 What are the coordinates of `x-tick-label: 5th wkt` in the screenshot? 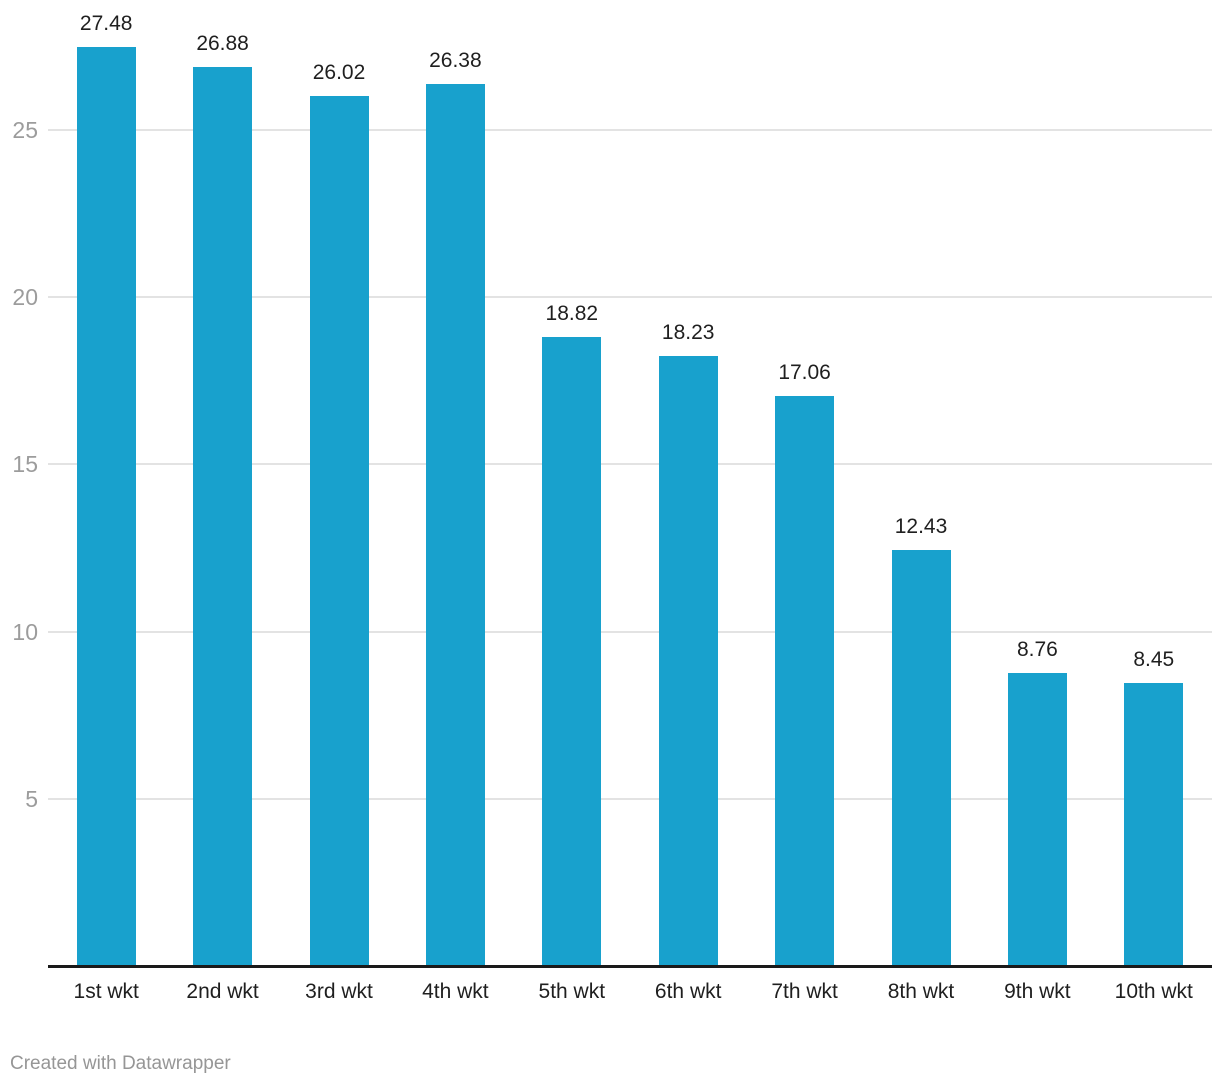 It's located at (572, 991).